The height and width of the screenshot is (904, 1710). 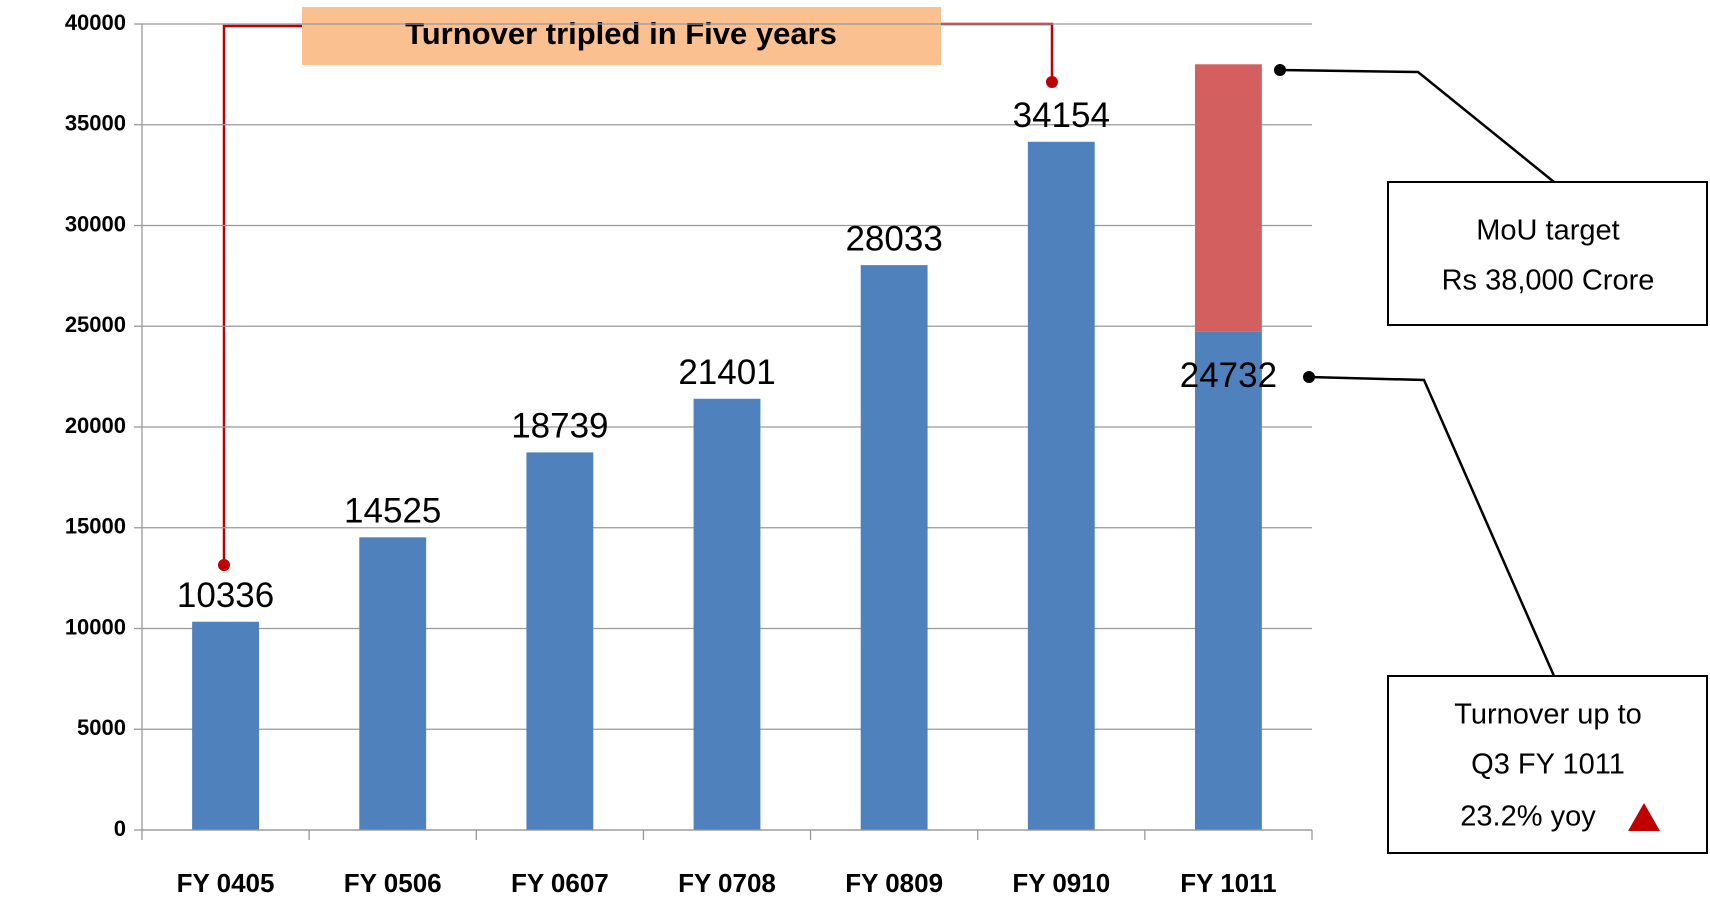 I want to click on y-tick-label: 30000, so click(x=95, y=223).